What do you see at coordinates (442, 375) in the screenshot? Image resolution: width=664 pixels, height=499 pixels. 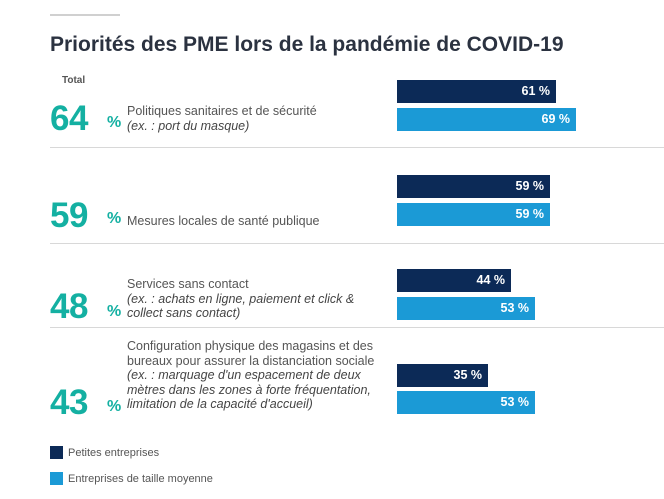 I see `bar-small-4: 35 %` at bounding box center [442, 375].